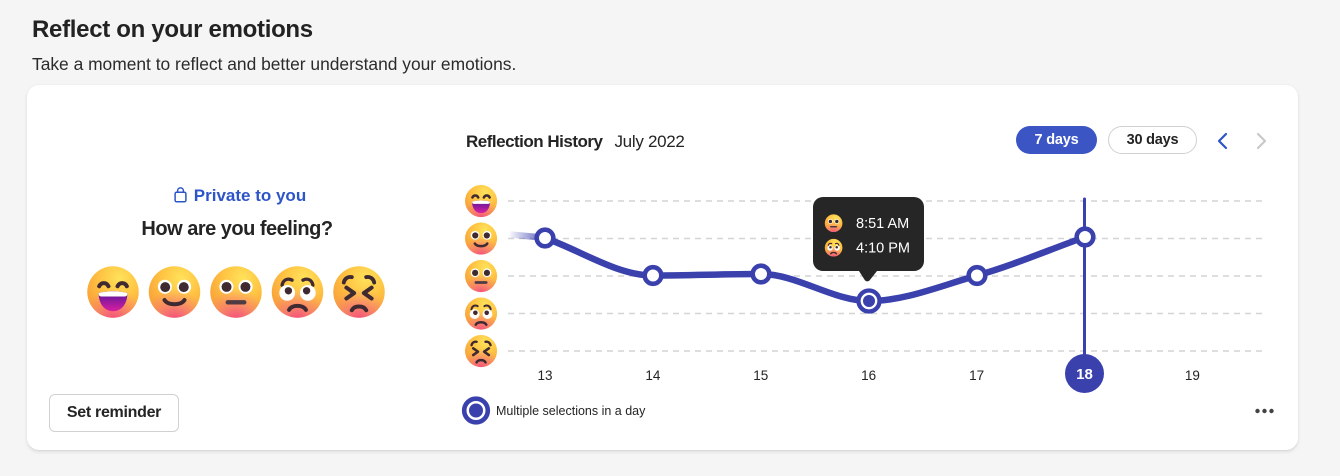  What do you see at coordinates (882, 224) in the screenshot?
I see `svg-text: 8:51 AM` at bounding box center [882, 224].